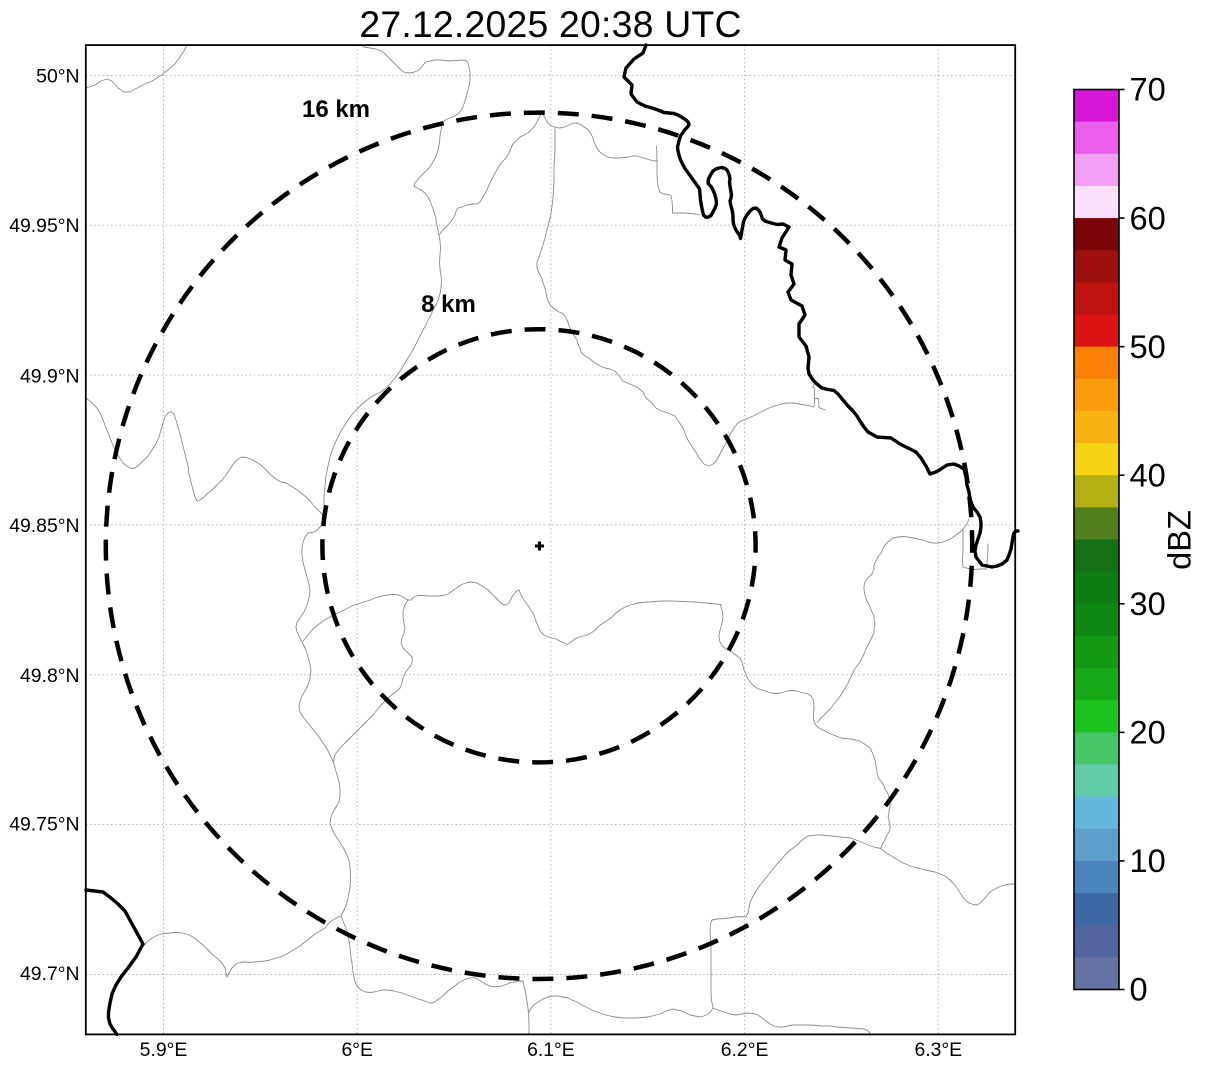 The image size is (1207, 1074). Describe the element at coordinates (745, 1050) in the screenshot. I see `svg-text: 6.2°E` at that location.